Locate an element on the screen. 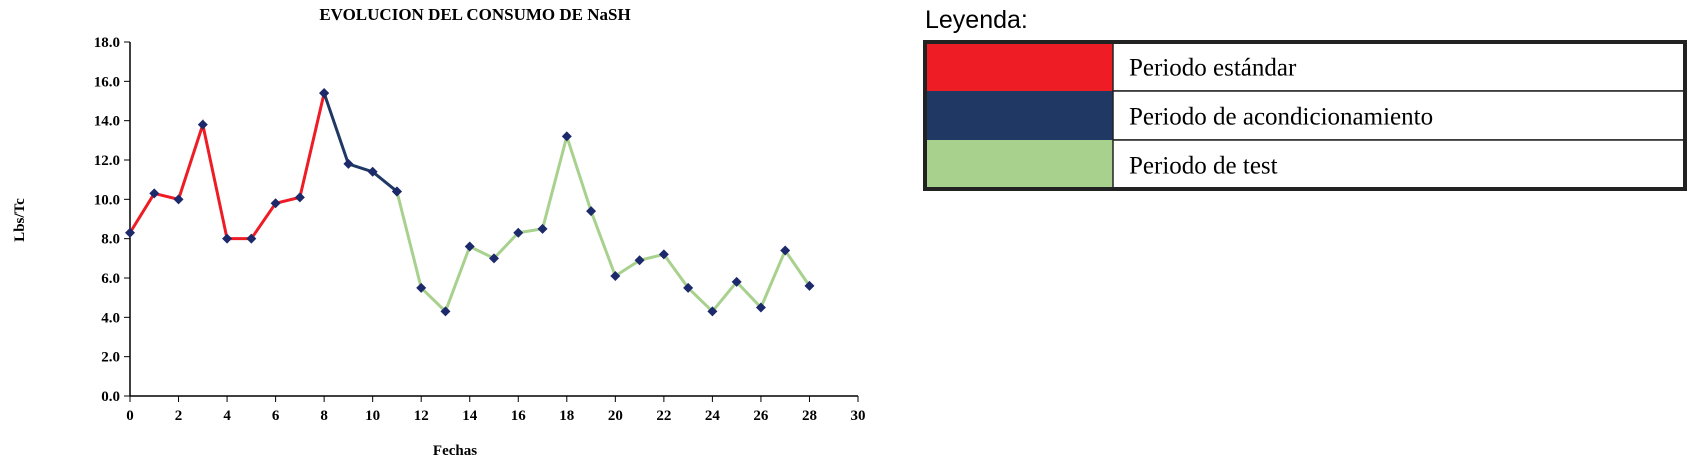  x-tick-label: 4 is located at coordinates (227, 416).